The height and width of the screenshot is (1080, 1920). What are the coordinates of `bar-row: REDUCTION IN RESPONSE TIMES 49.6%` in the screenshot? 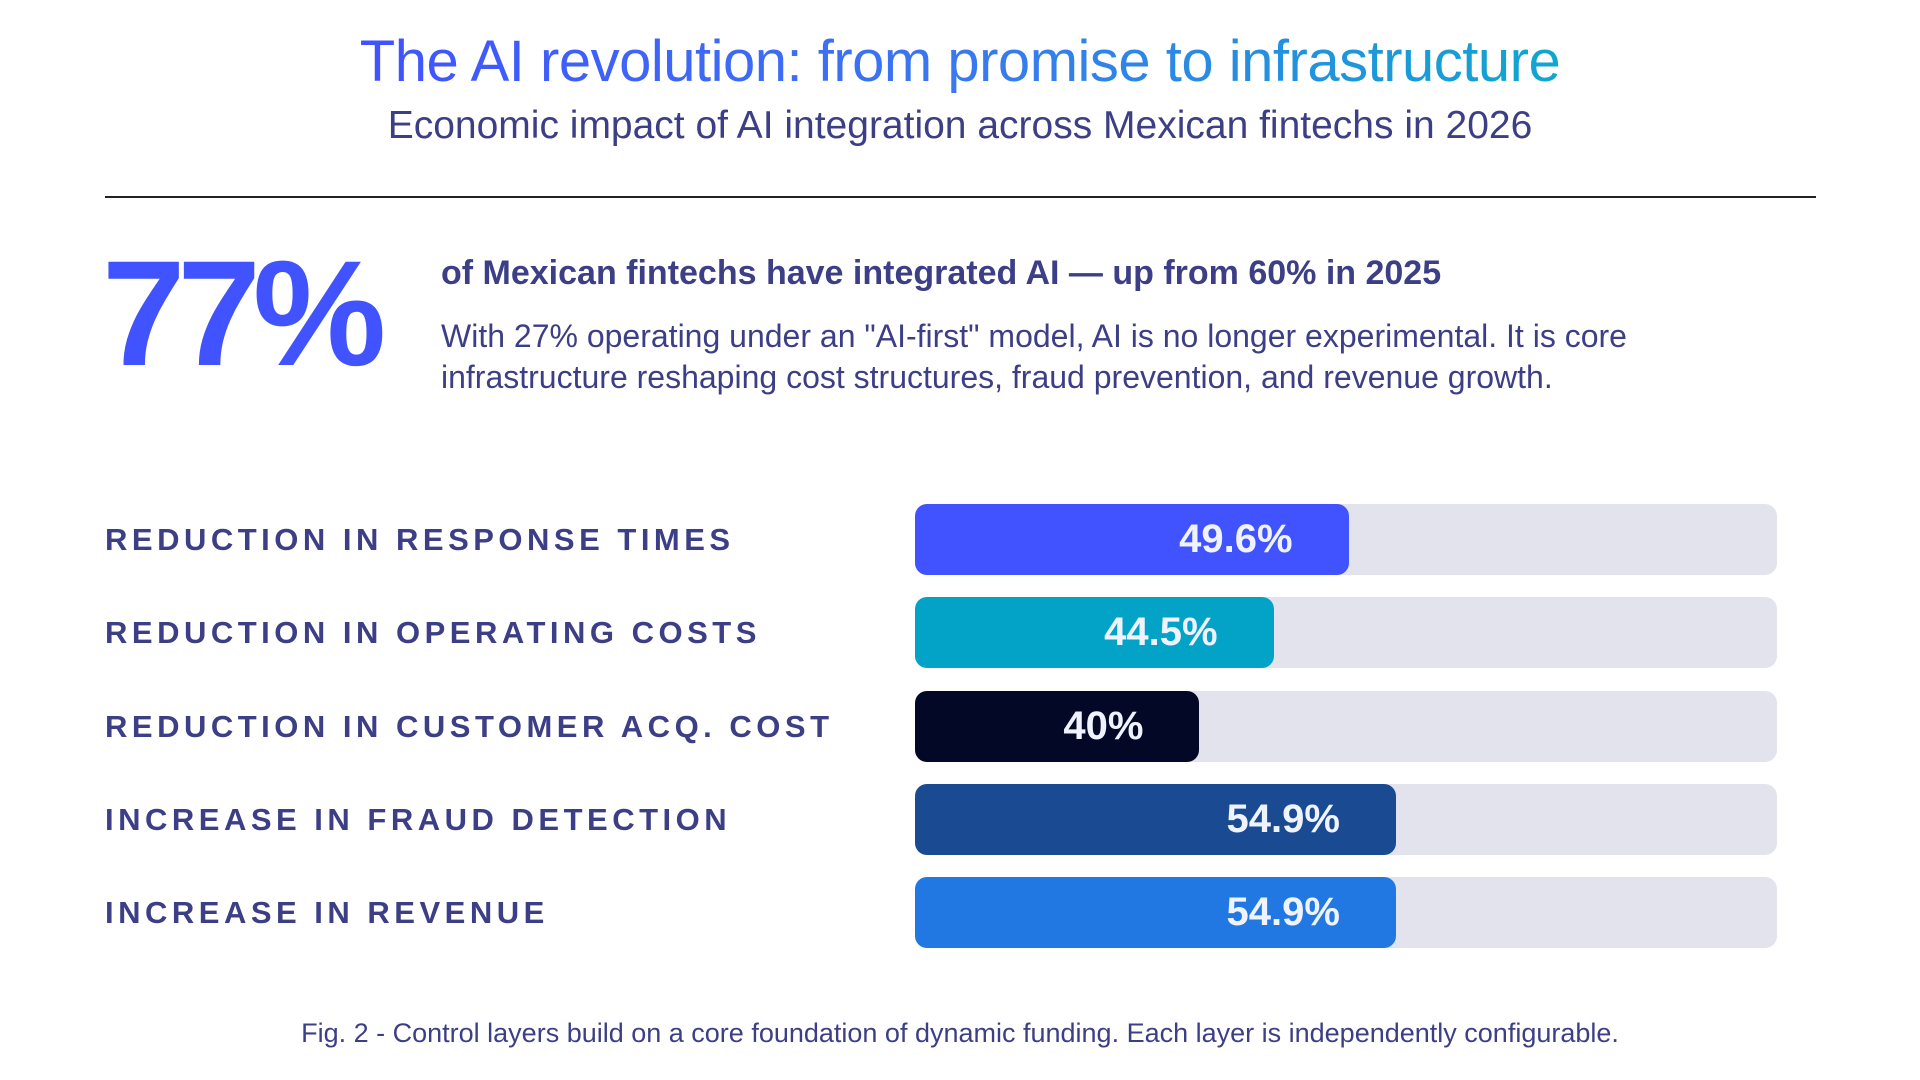 It's located at (941, 539).